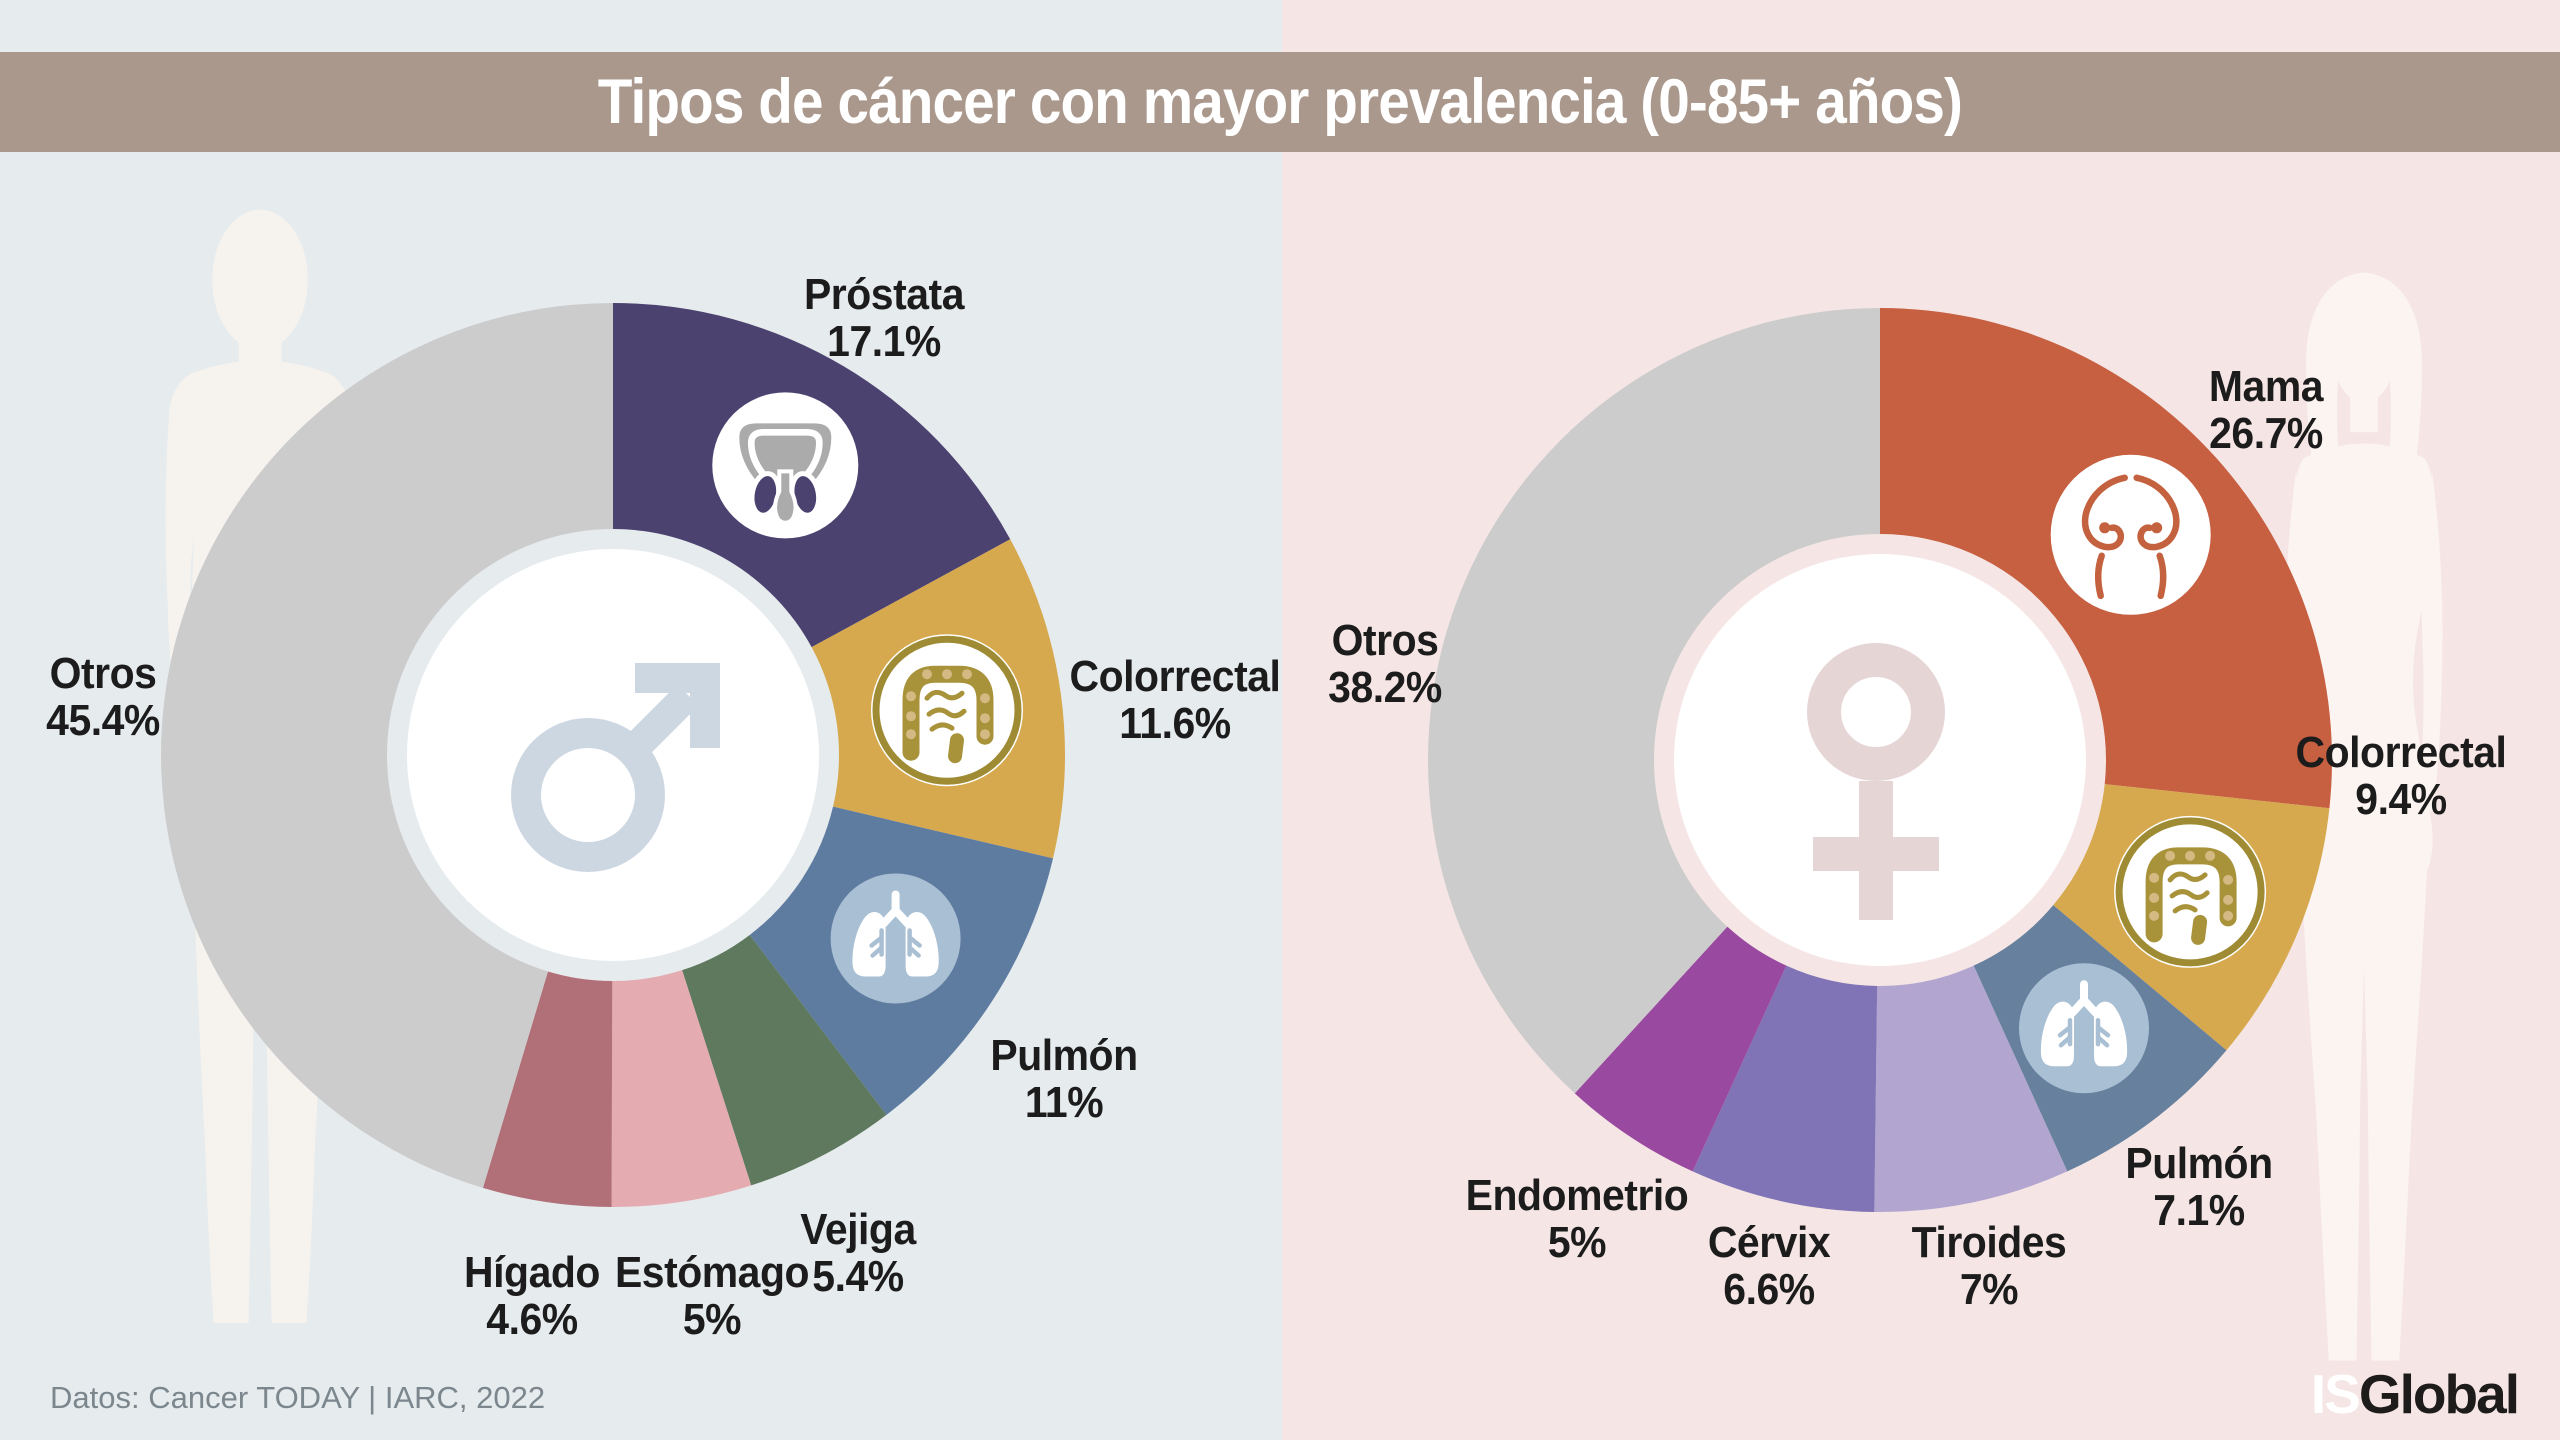 Image resolution: width=2560 pixels, height=1440 pixels. Describe the element at coordinates (2335, 1394) in the screenshot. I see `isglobal-logo-is: IS` at that location.